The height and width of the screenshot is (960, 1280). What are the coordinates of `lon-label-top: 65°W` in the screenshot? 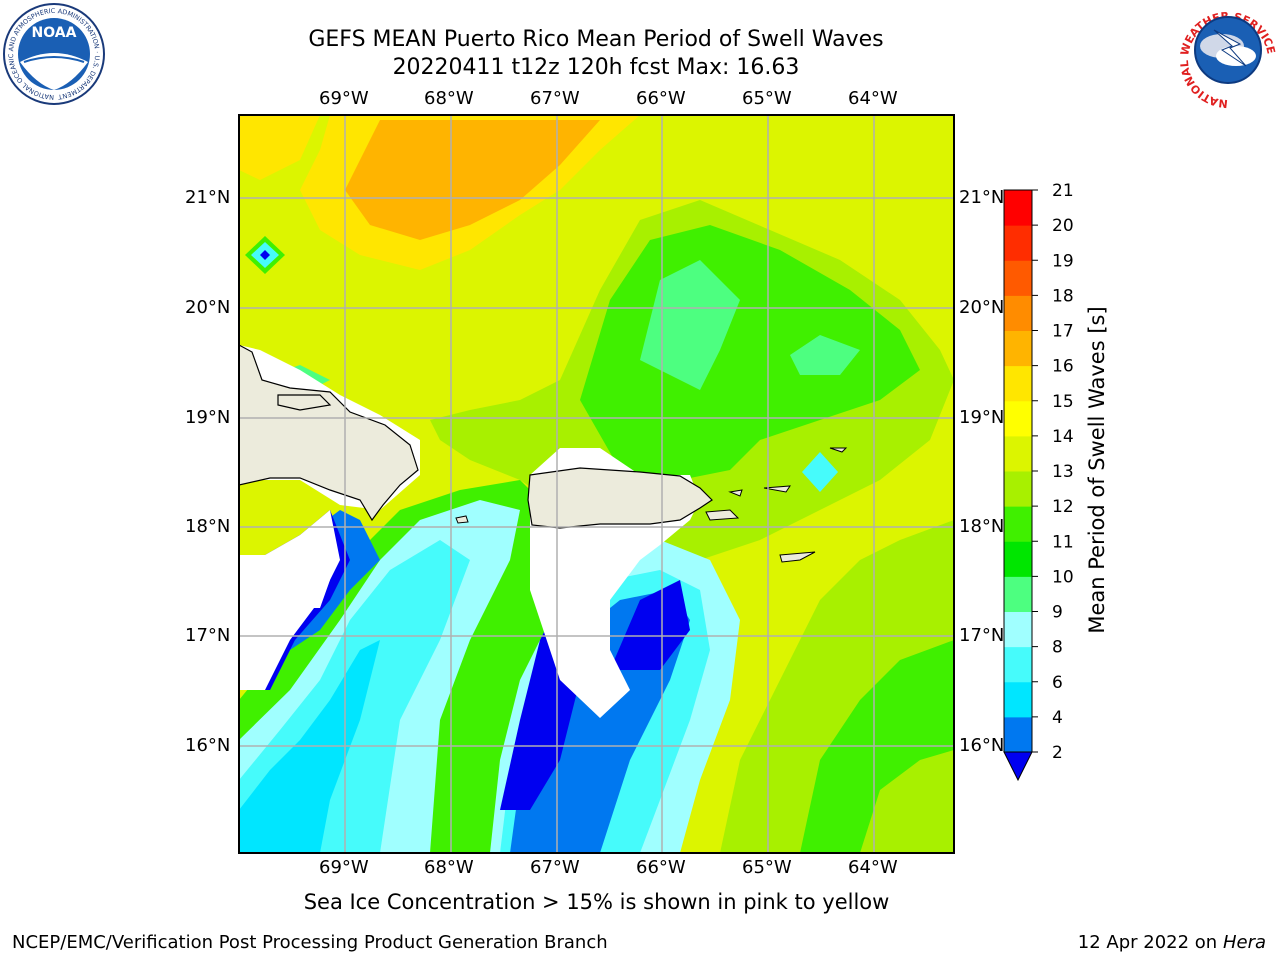 It's located at (767, 98).